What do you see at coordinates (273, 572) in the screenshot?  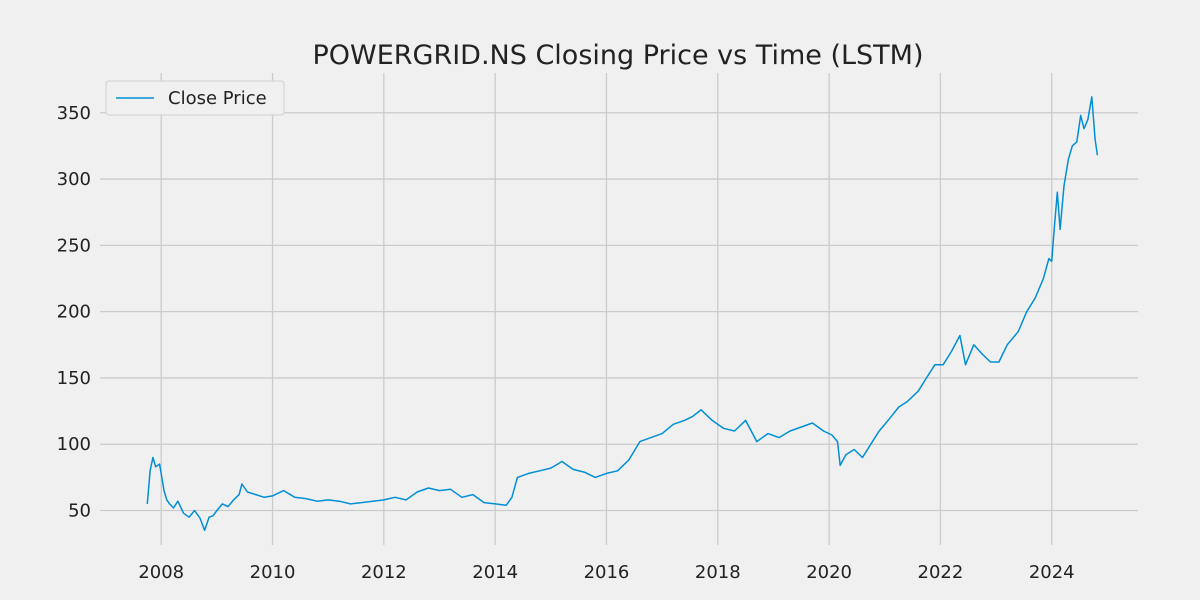 I see `x-tick-label: 2010` at bounding box center [273, 572].